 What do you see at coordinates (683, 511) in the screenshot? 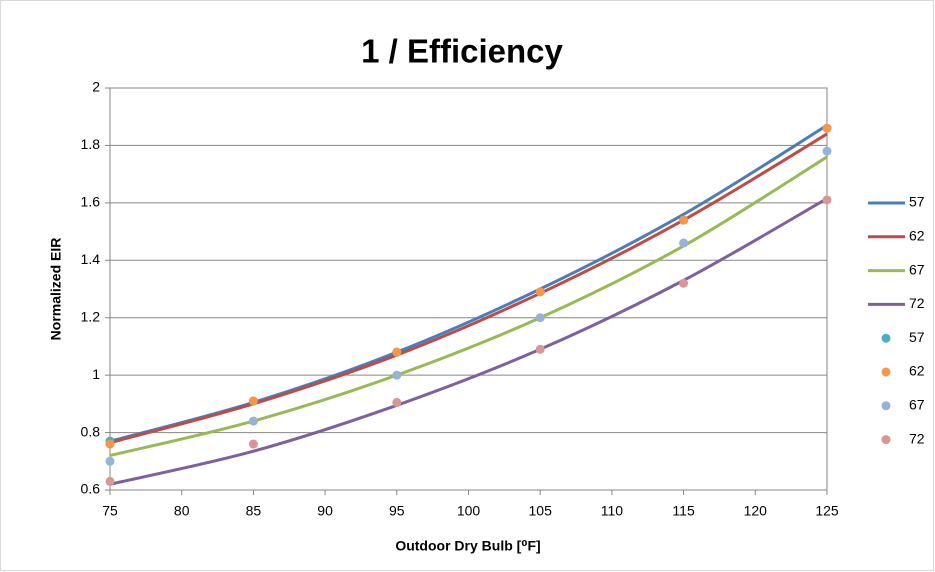
I see `x-tick-label: 115` at bounding box center [683, 511].